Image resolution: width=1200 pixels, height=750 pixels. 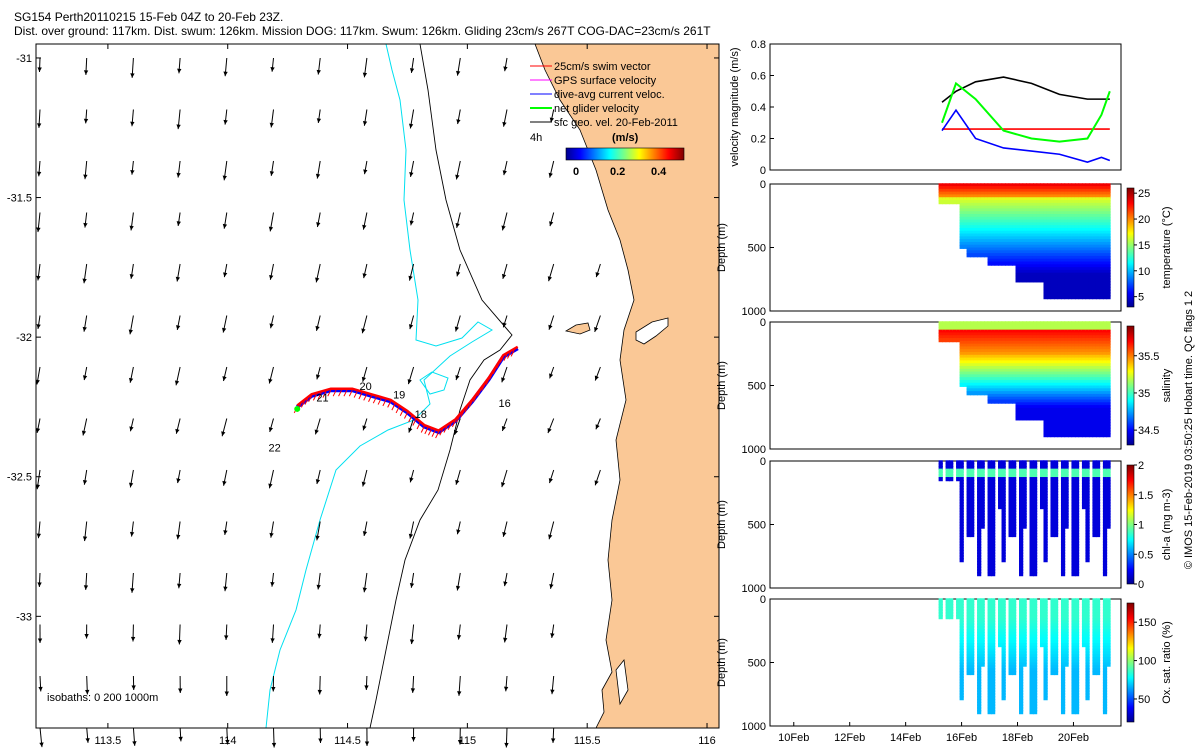 I want to click on depth-axis-label: Depth (m), so click(x=722, y=385).